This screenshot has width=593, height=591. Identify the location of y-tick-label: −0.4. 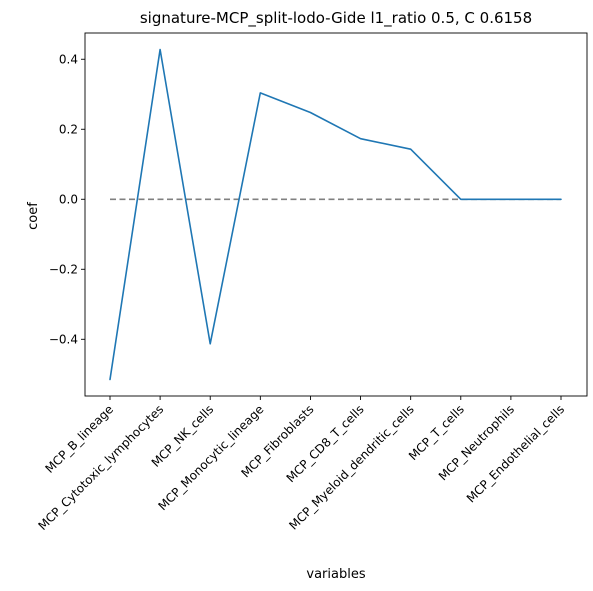
(63, 339).